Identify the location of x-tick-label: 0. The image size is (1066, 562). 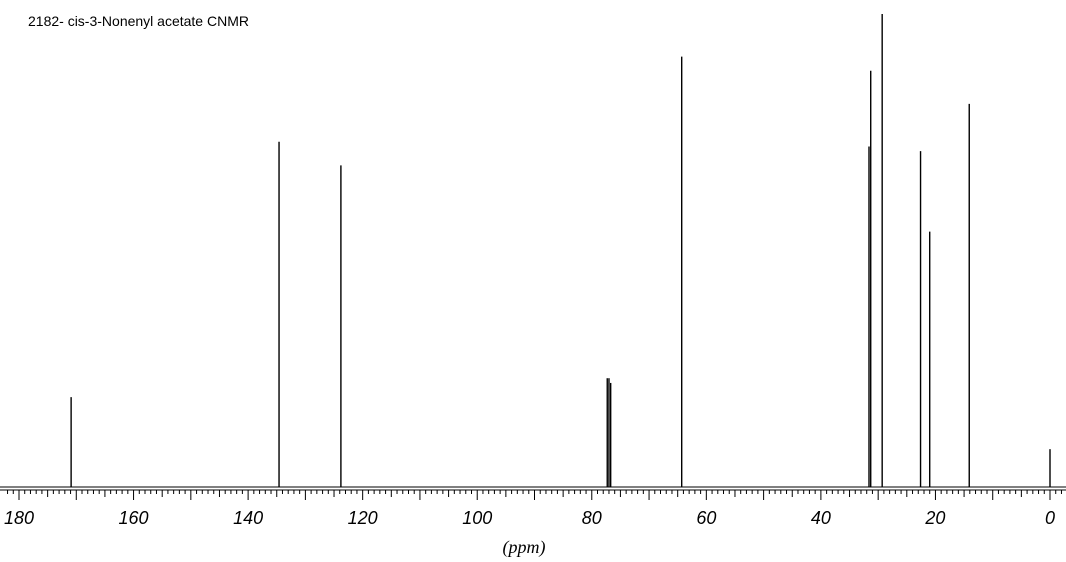
(1050, 518).